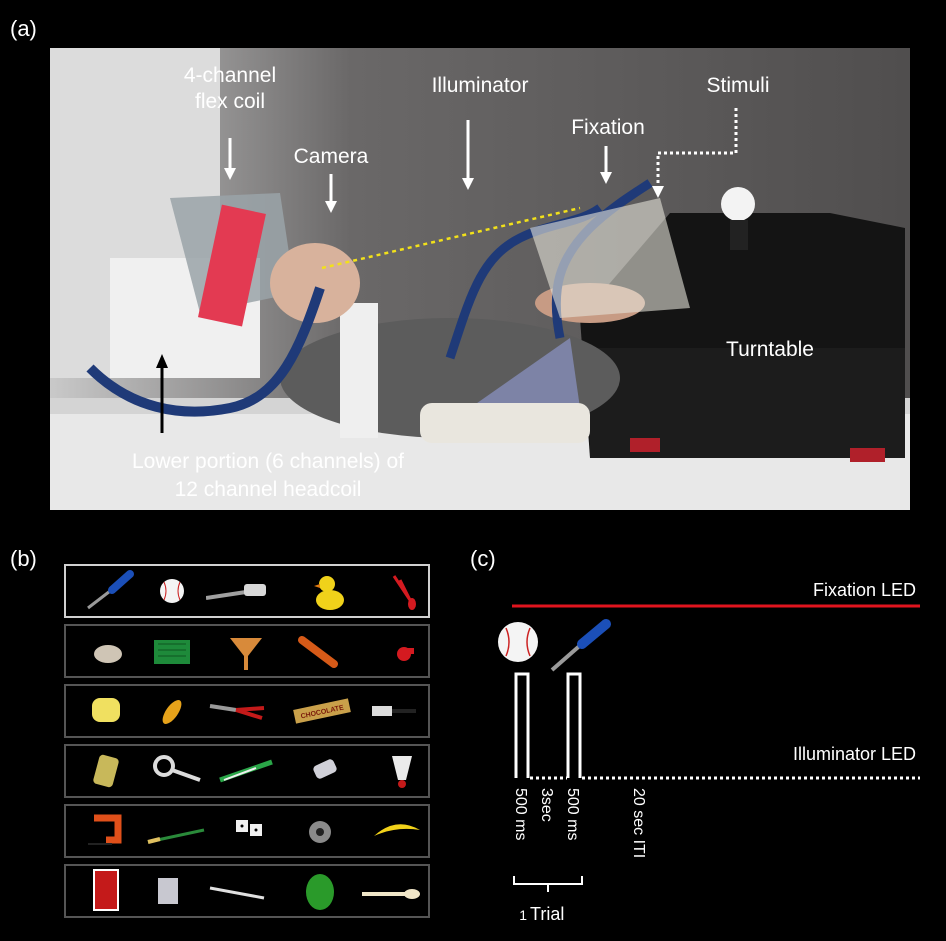 This screenshot has height=941, width=946. Describe the element at coordinates (320, 832) in the screenshot. I see `tape-dispenser-icon` at that location.